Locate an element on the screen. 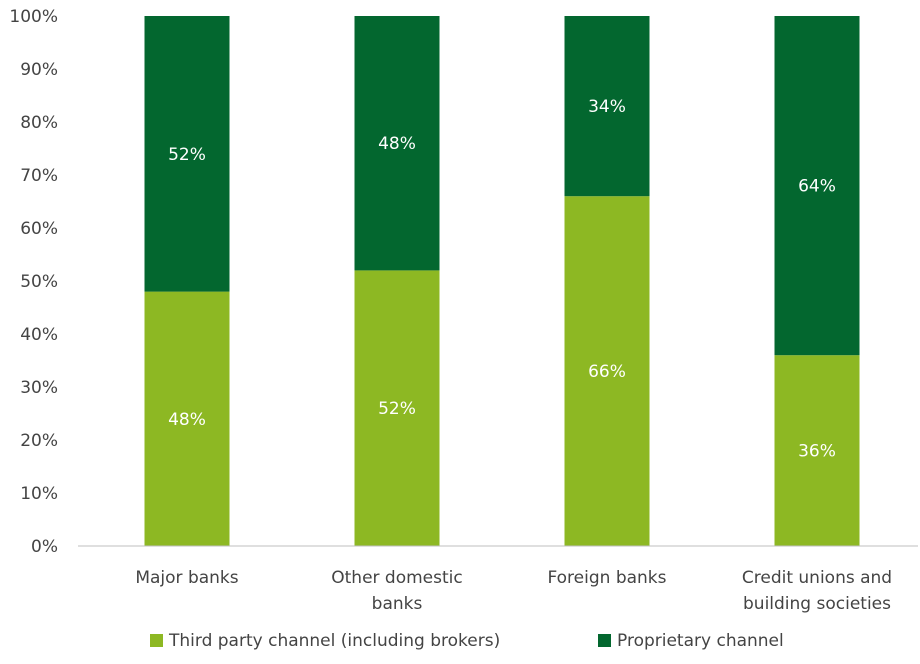 This screenshot has height=664, width=920. x-category-label: Credit unions and building societies is located at coordinates (817, 591).